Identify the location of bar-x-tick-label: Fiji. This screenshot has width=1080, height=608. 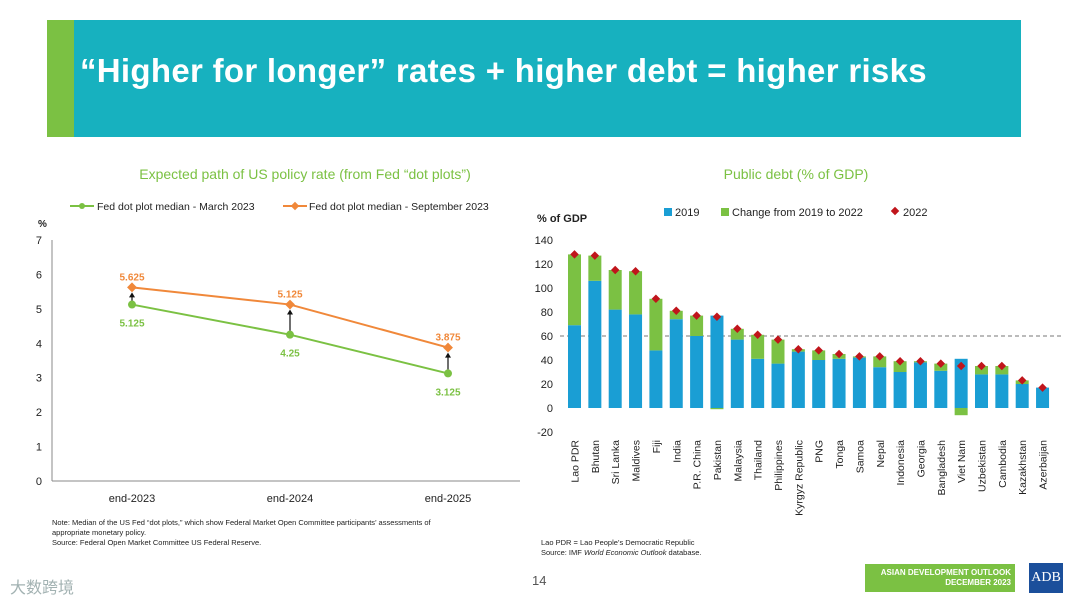
(657, 446).